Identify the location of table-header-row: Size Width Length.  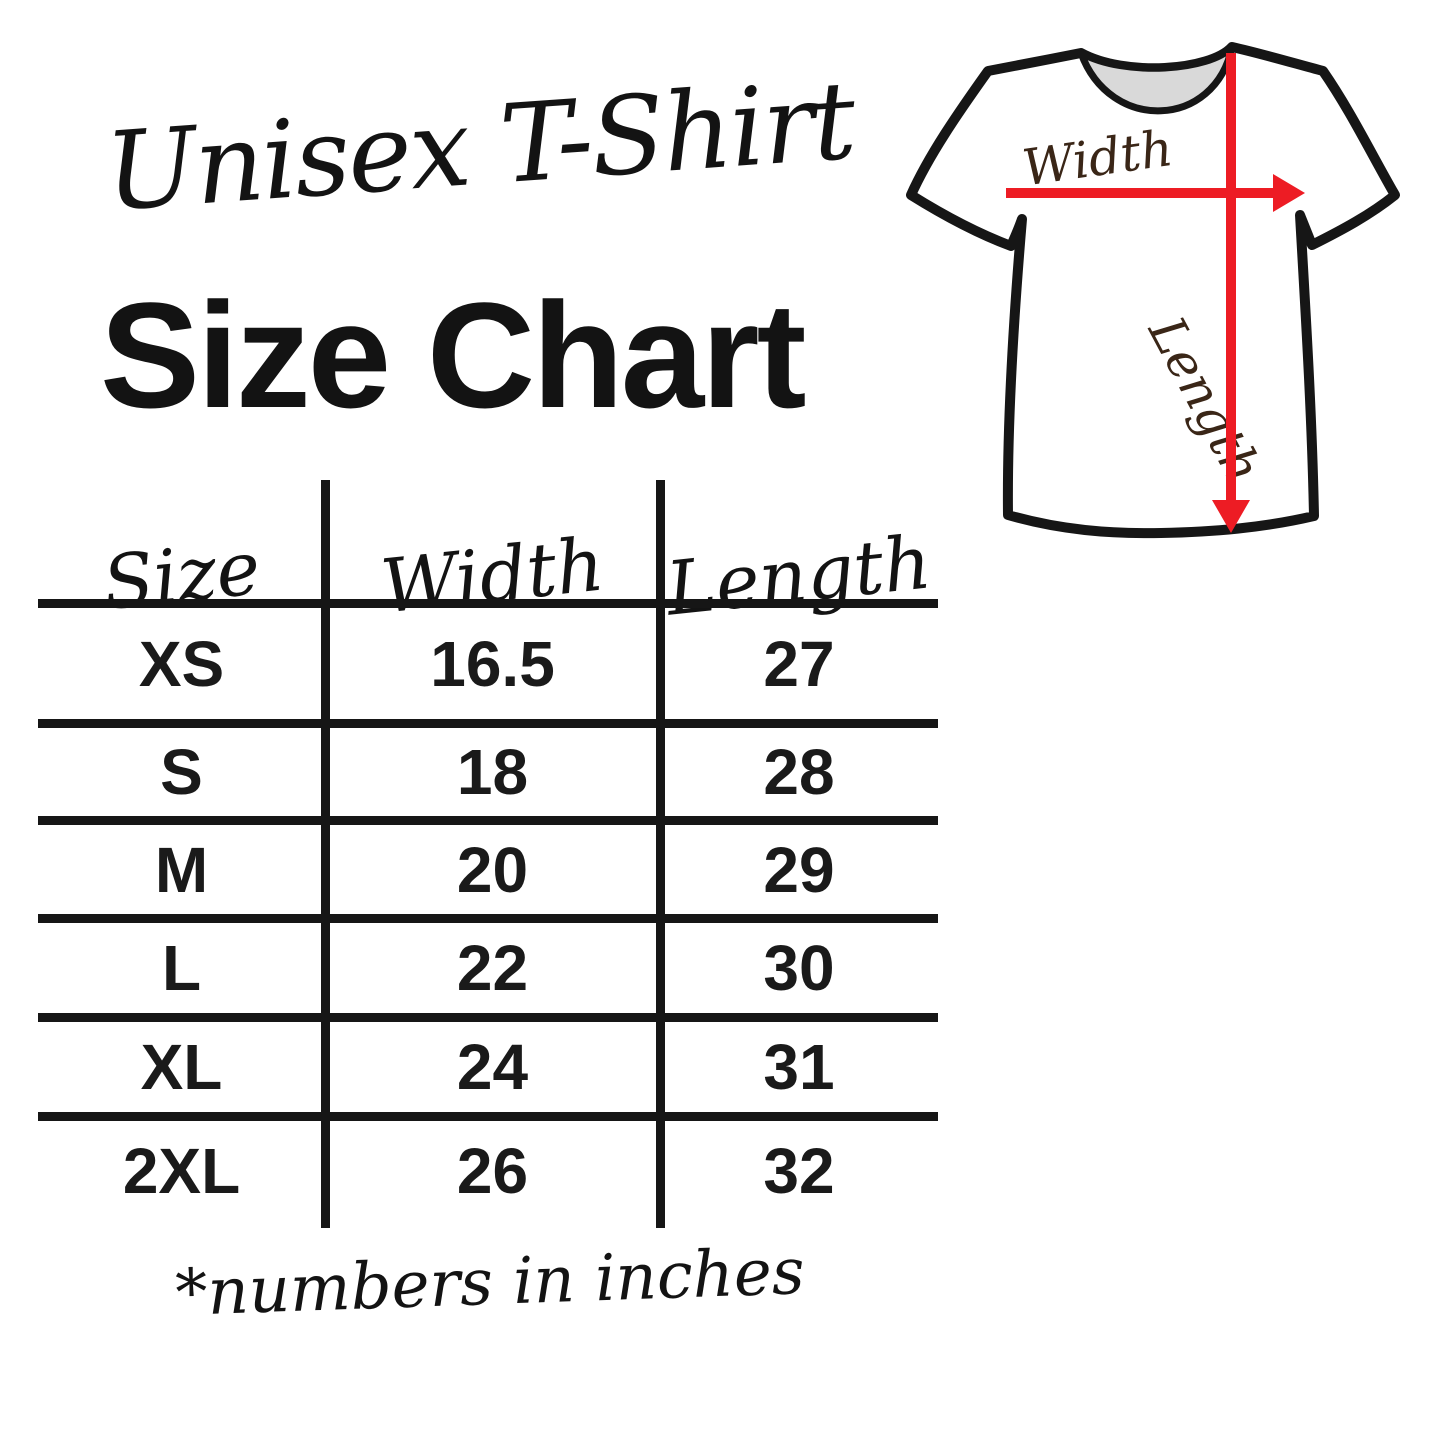
(488, 551).